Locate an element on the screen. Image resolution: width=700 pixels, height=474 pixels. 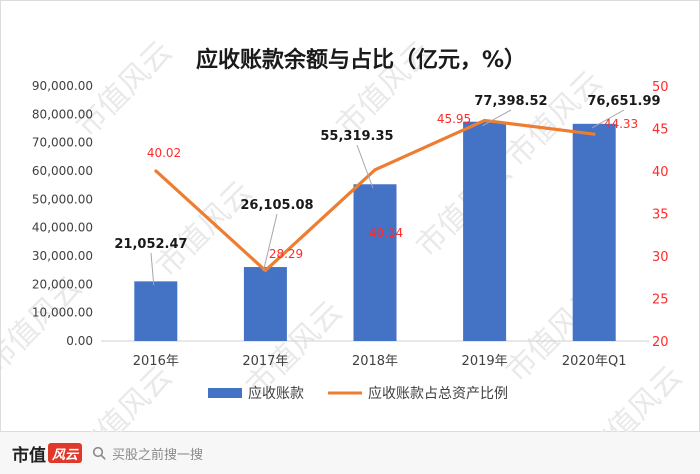
right-tick-label: 35 is located at coordinates (660, 215).